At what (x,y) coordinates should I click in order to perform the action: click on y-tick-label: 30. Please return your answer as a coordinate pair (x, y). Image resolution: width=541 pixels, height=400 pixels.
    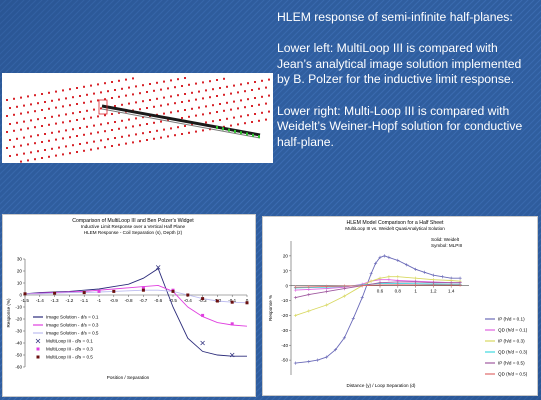
    Looking at the image, I should click on (20, 259).